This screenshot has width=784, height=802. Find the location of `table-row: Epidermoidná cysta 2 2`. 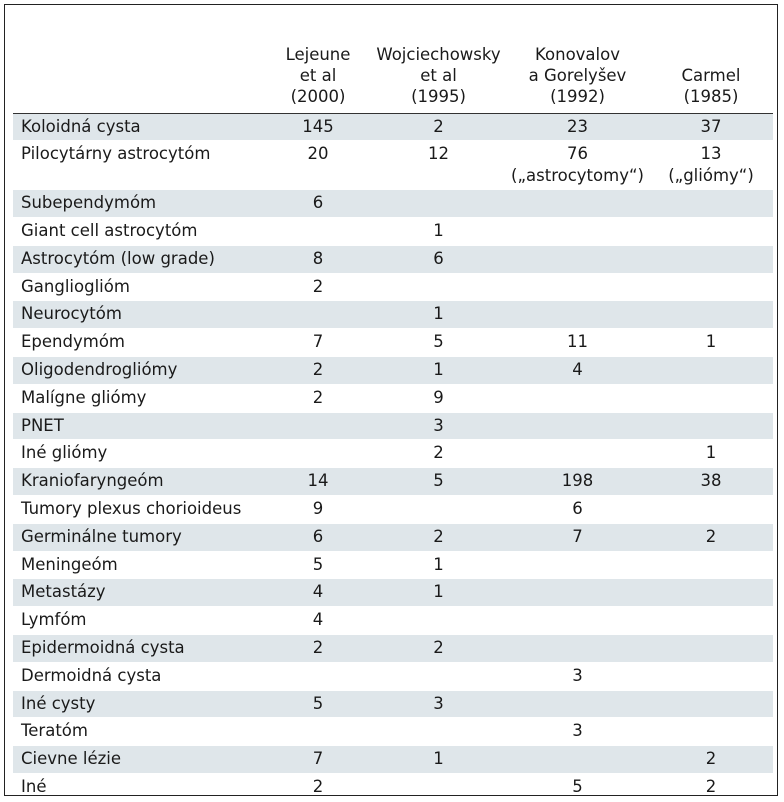

table-row: Epidermoidná cysta 2 2 is located at coordinates (393, 648).